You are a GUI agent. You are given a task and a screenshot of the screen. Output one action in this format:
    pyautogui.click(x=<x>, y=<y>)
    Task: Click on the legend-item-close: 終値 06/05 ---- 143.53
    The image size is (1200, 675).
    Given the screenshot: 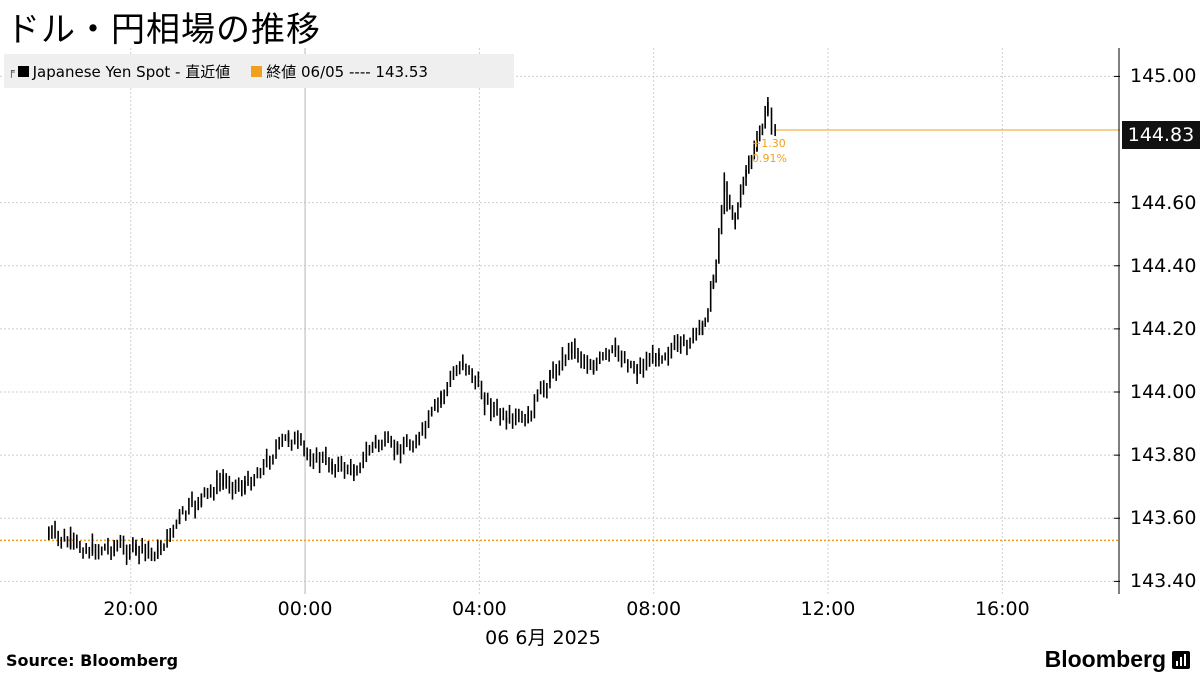 What is the action you would take?
    pyautogui.click(x=338, y=71)
    